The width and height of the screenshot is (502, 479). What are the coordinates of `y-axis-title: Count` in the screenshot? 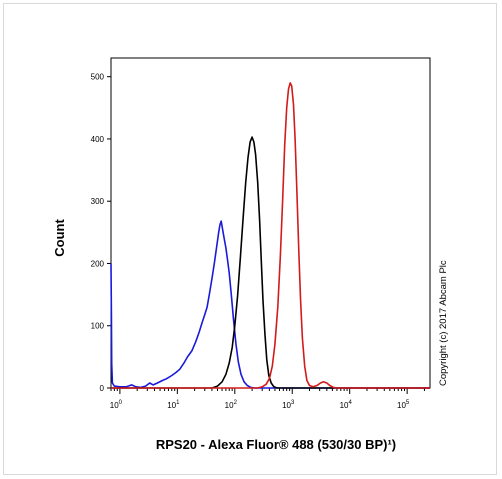 It's located at (59, 238).